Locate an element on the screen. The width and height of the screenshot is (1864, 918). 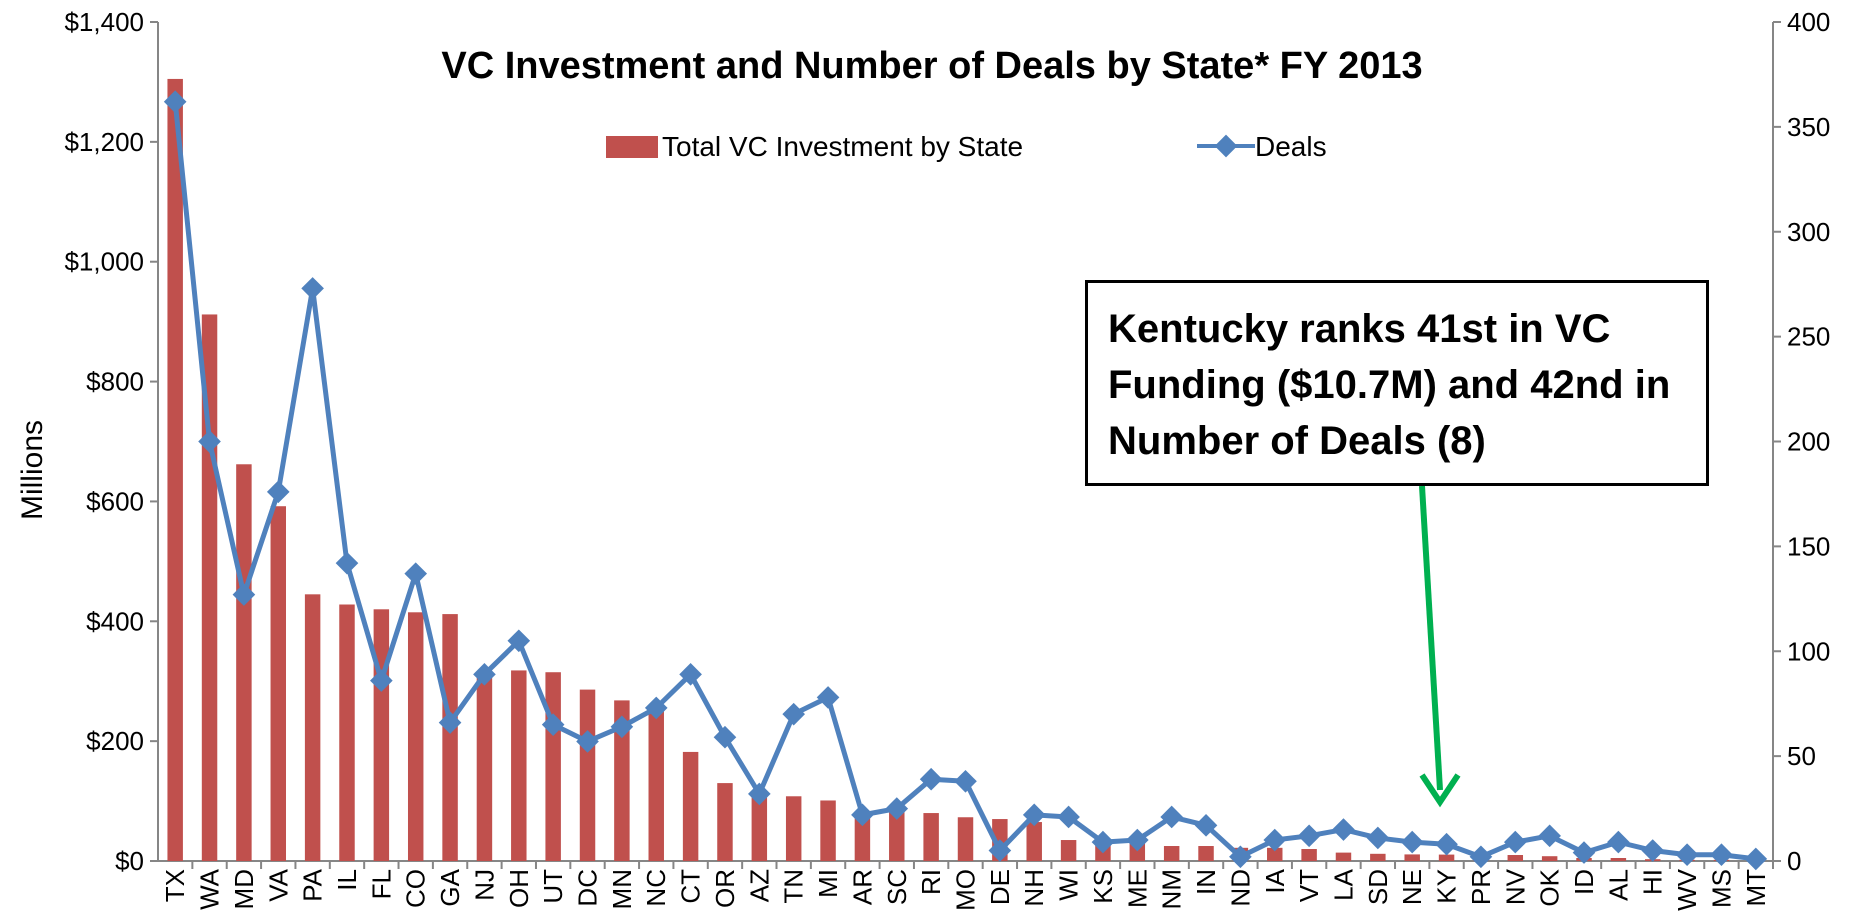
x-tick-label: MI is located at coordinates (828, 883).